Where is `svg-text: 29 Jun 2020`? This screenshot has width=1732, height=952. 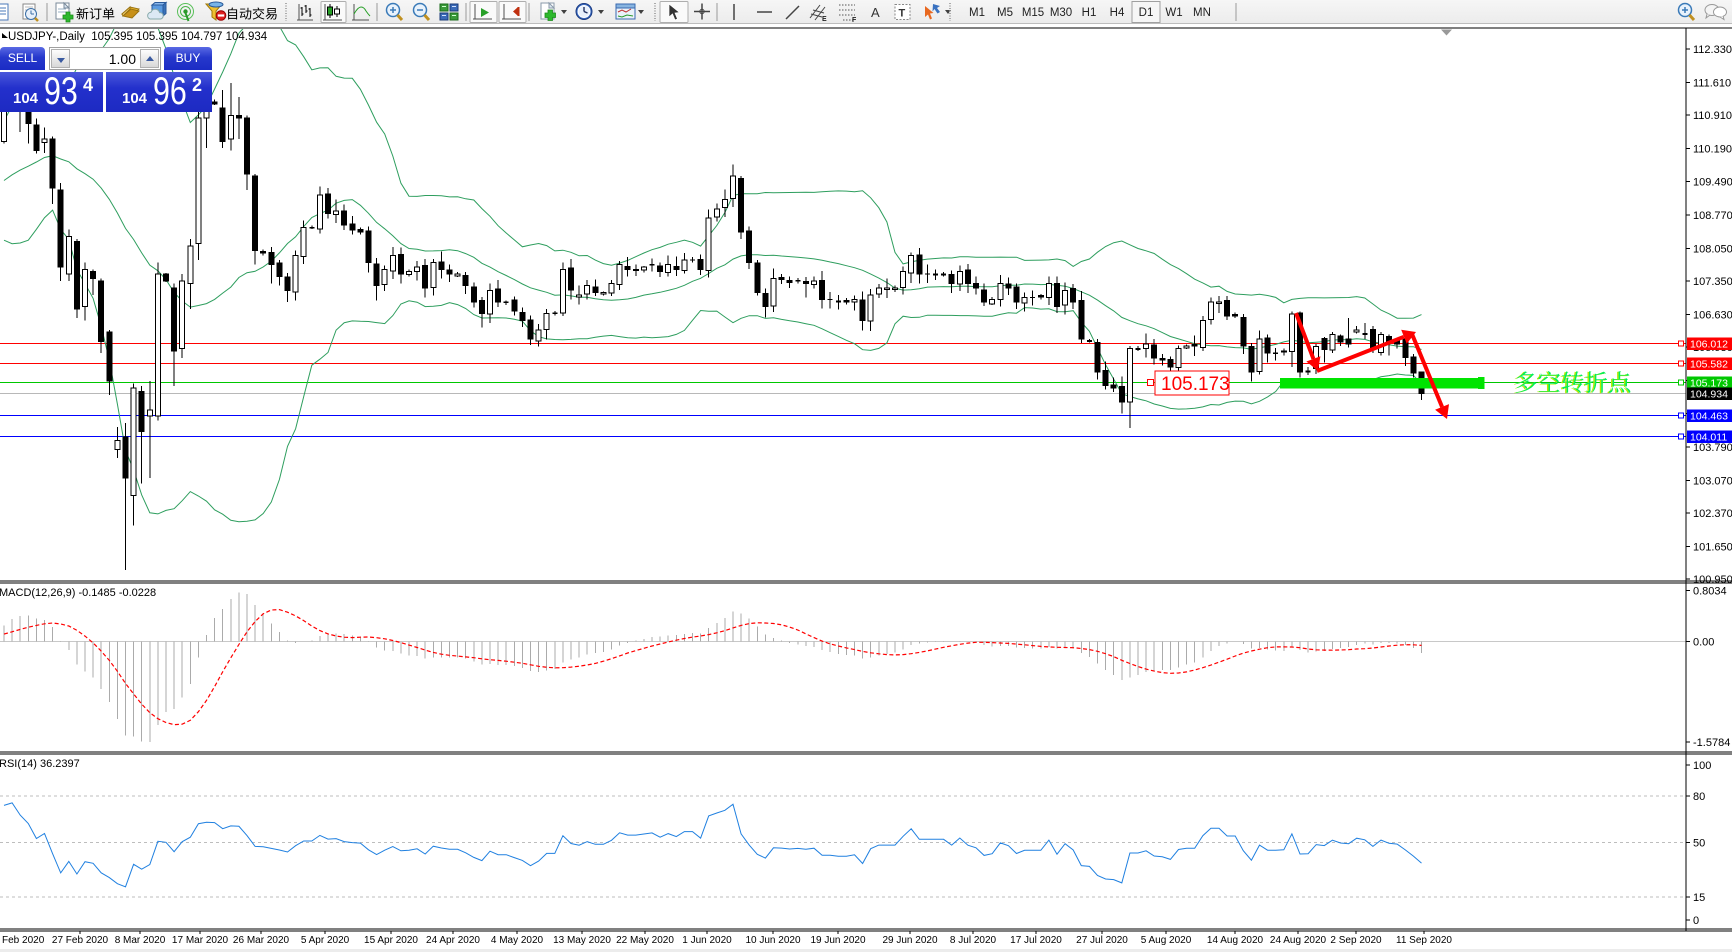
svg-text: 29 Jun 2020 is located at coordinates (909, 940).